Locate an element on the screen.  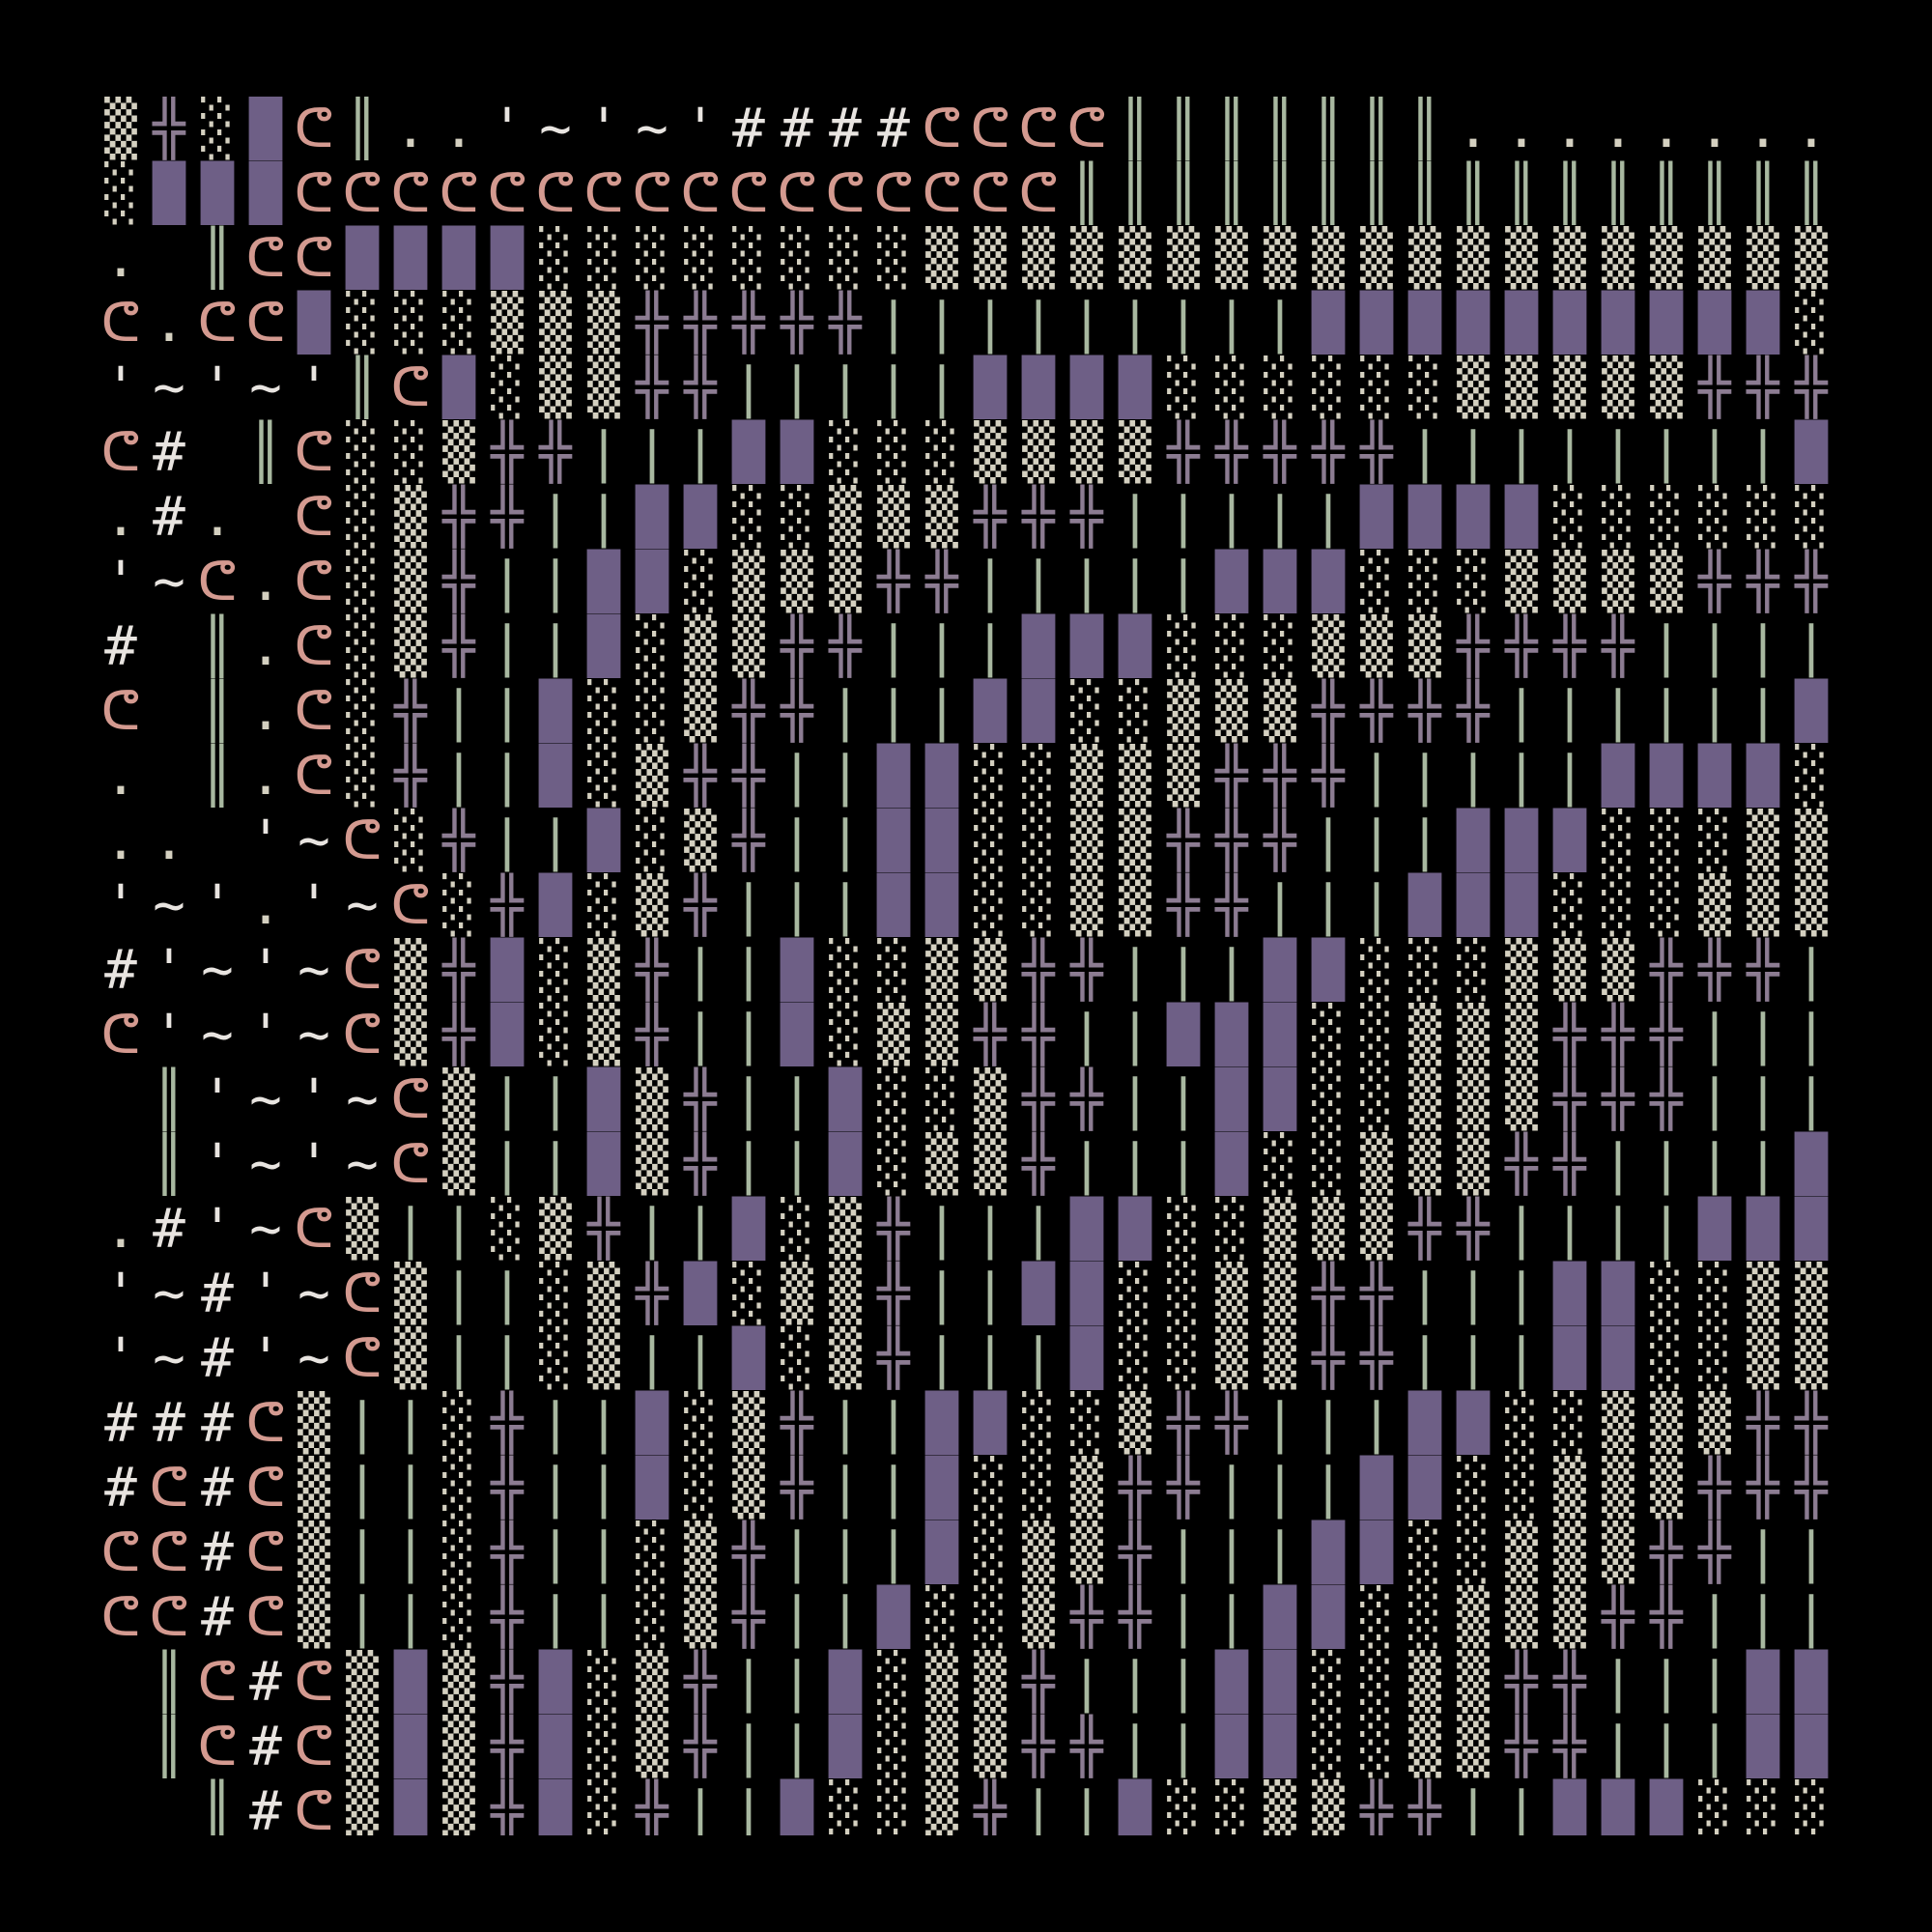
glyph-cell: . is located at coordinates (265, 776).